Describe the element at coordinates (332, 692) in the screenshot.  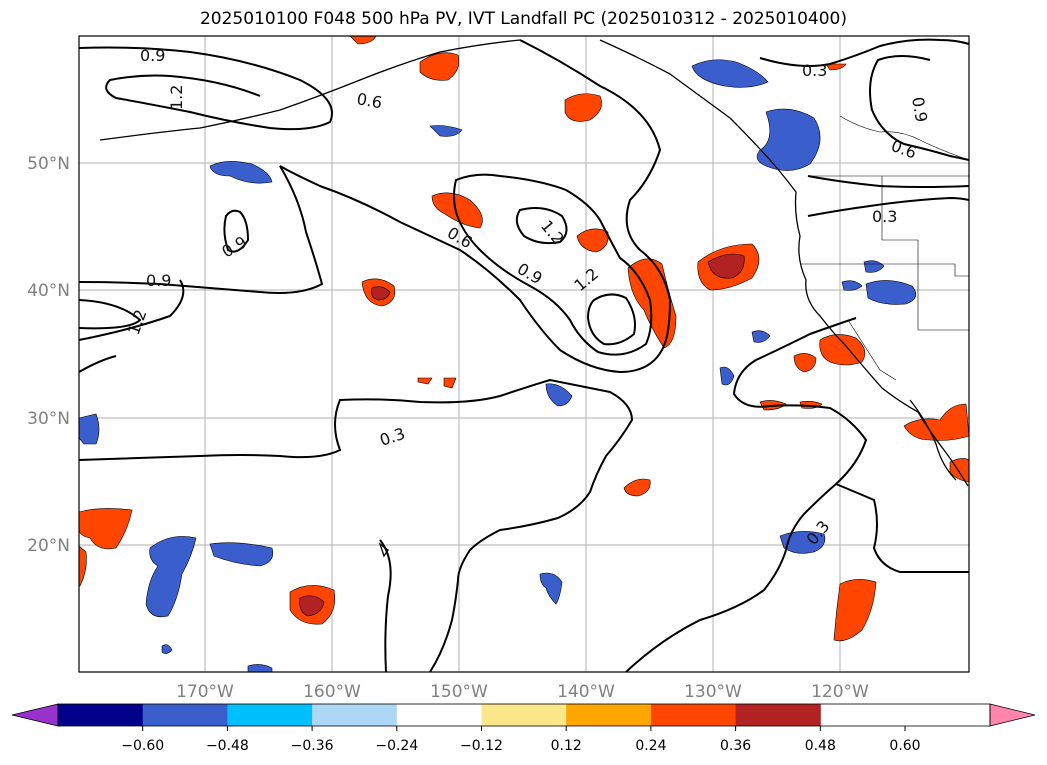
I see `lon-label: 160°W` at that location.